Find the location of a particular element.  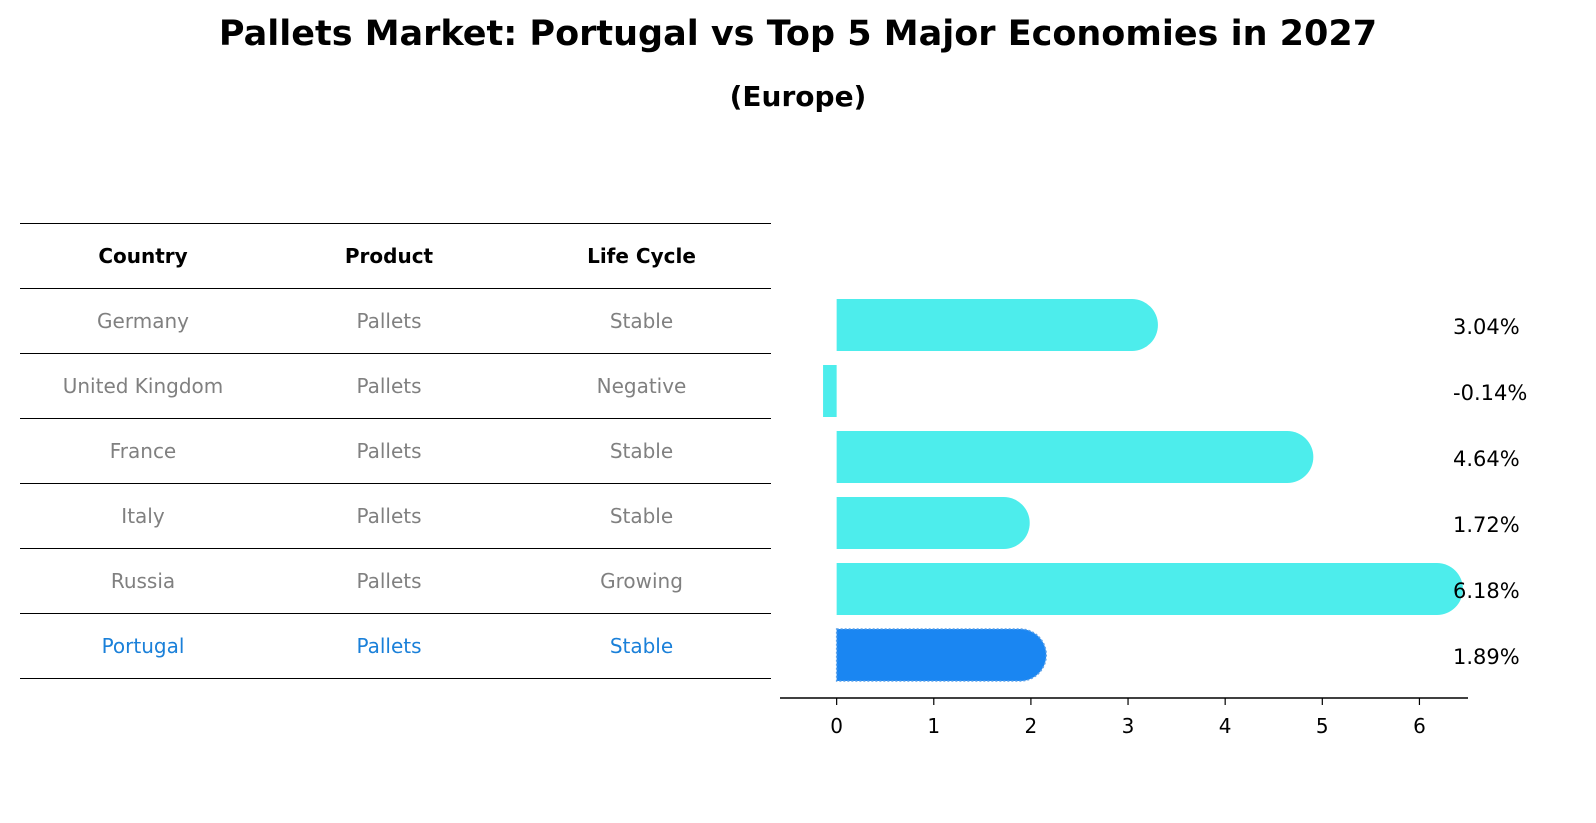

cell-country: Portugal is located at coordinates (143, 646).